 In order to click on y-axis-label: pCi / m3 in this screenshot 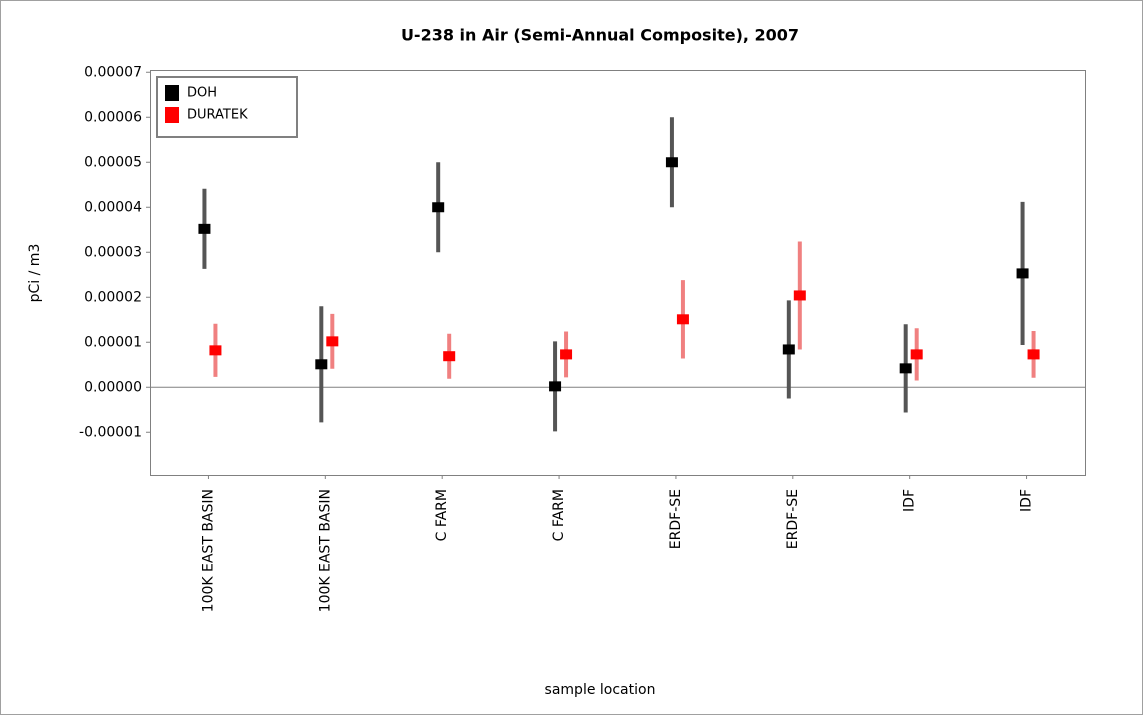, I will do `click(35, 273)`.